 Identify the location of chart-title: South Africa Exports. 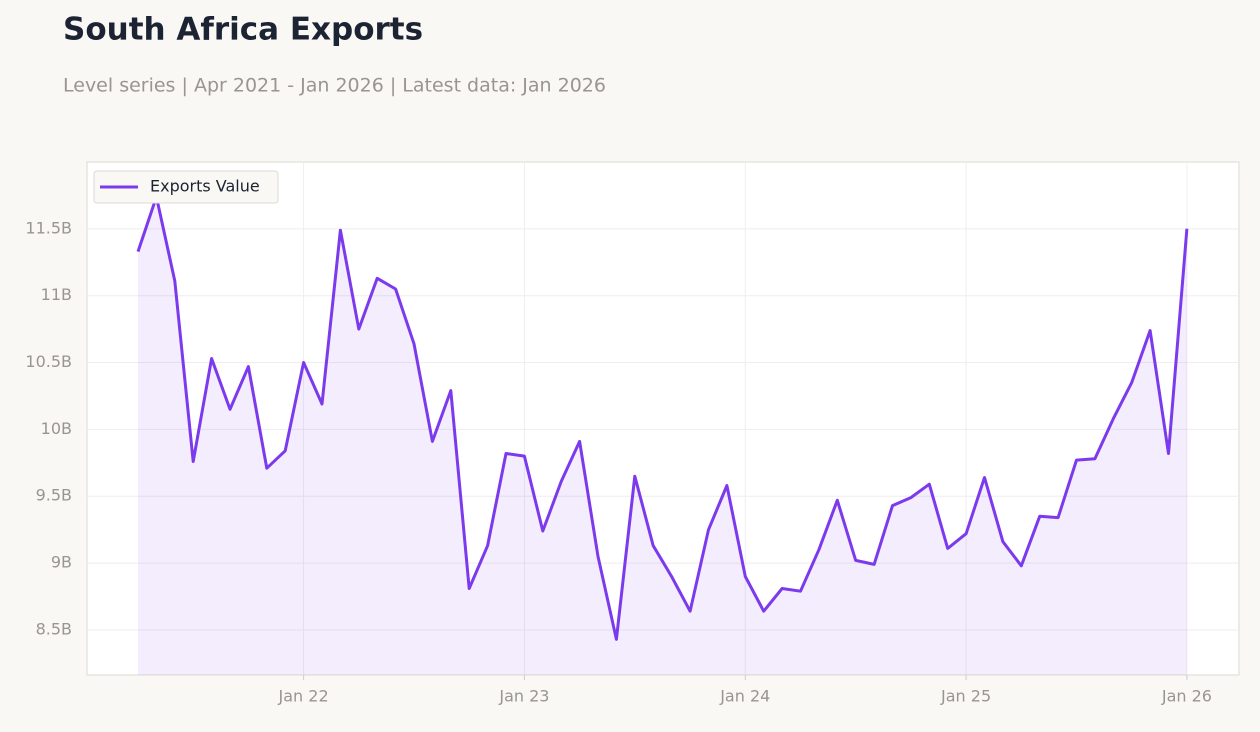
(243, 30).